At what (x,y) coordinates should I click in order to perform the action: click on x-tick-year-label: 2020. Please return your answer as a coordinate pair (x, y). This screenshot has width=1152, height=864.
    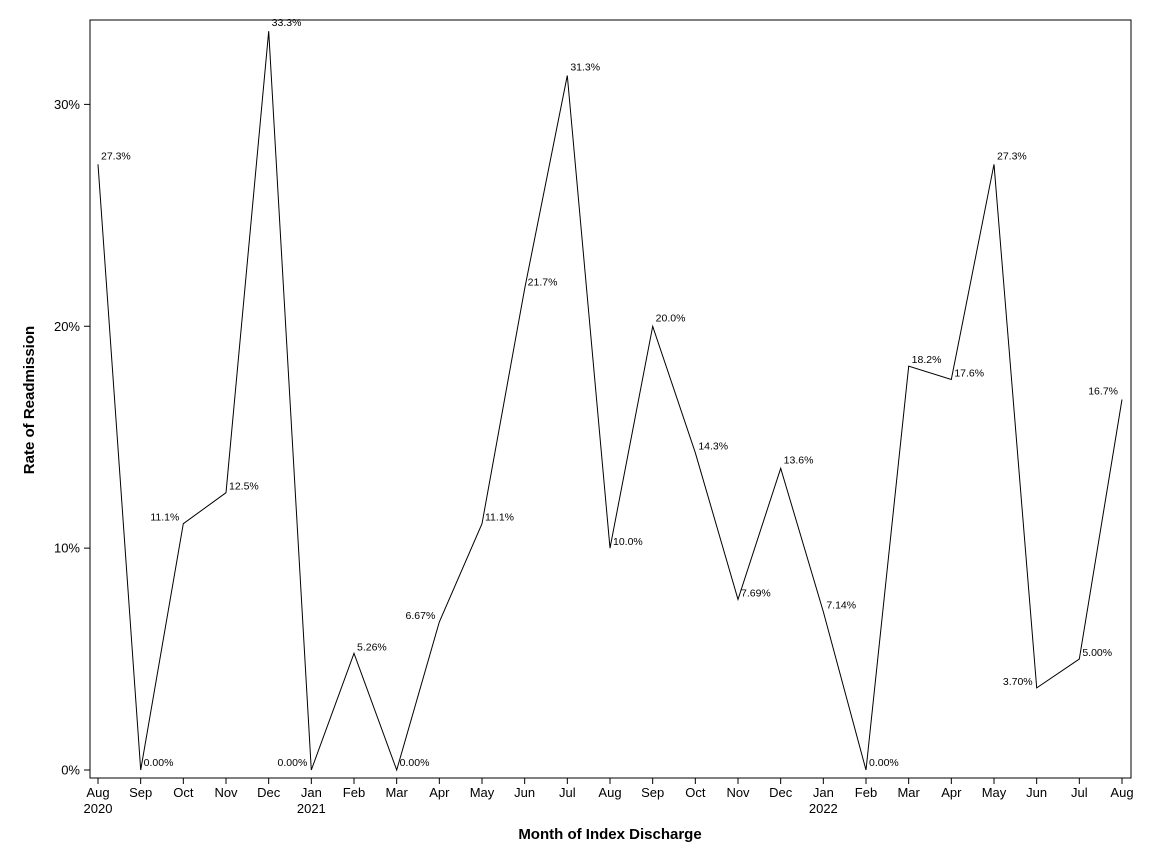
    Looking at the image, I should click on (98, 808).